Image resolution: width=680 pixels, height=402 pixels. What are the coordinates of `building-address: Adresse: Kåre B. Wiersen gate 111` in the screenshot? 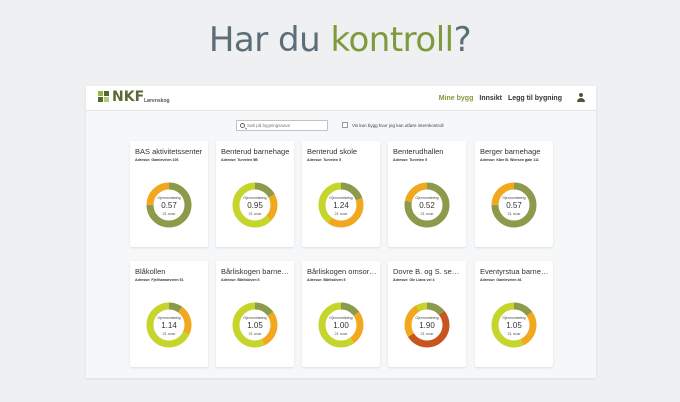 It's located at (509, 160).